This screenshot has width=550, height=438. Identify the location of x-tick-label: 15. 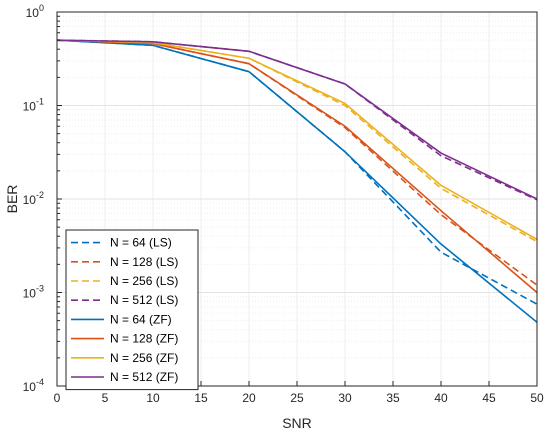
(201, 398).